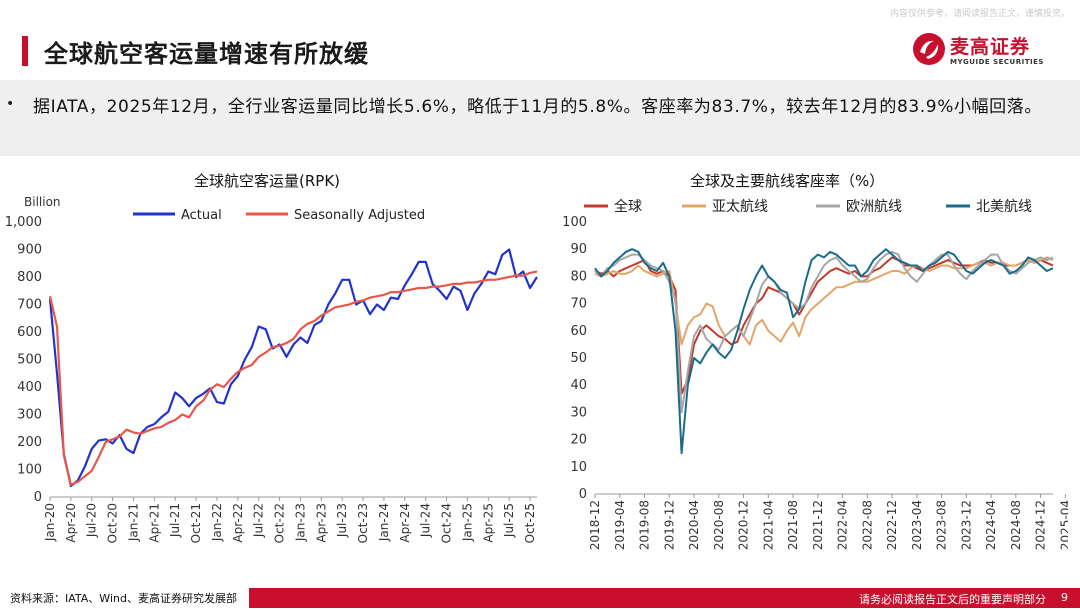  What do you see at coordinates (578, 331) in the screenshot?
I see `lf-y-tick-label: 60` at bounding box center [578, 331].